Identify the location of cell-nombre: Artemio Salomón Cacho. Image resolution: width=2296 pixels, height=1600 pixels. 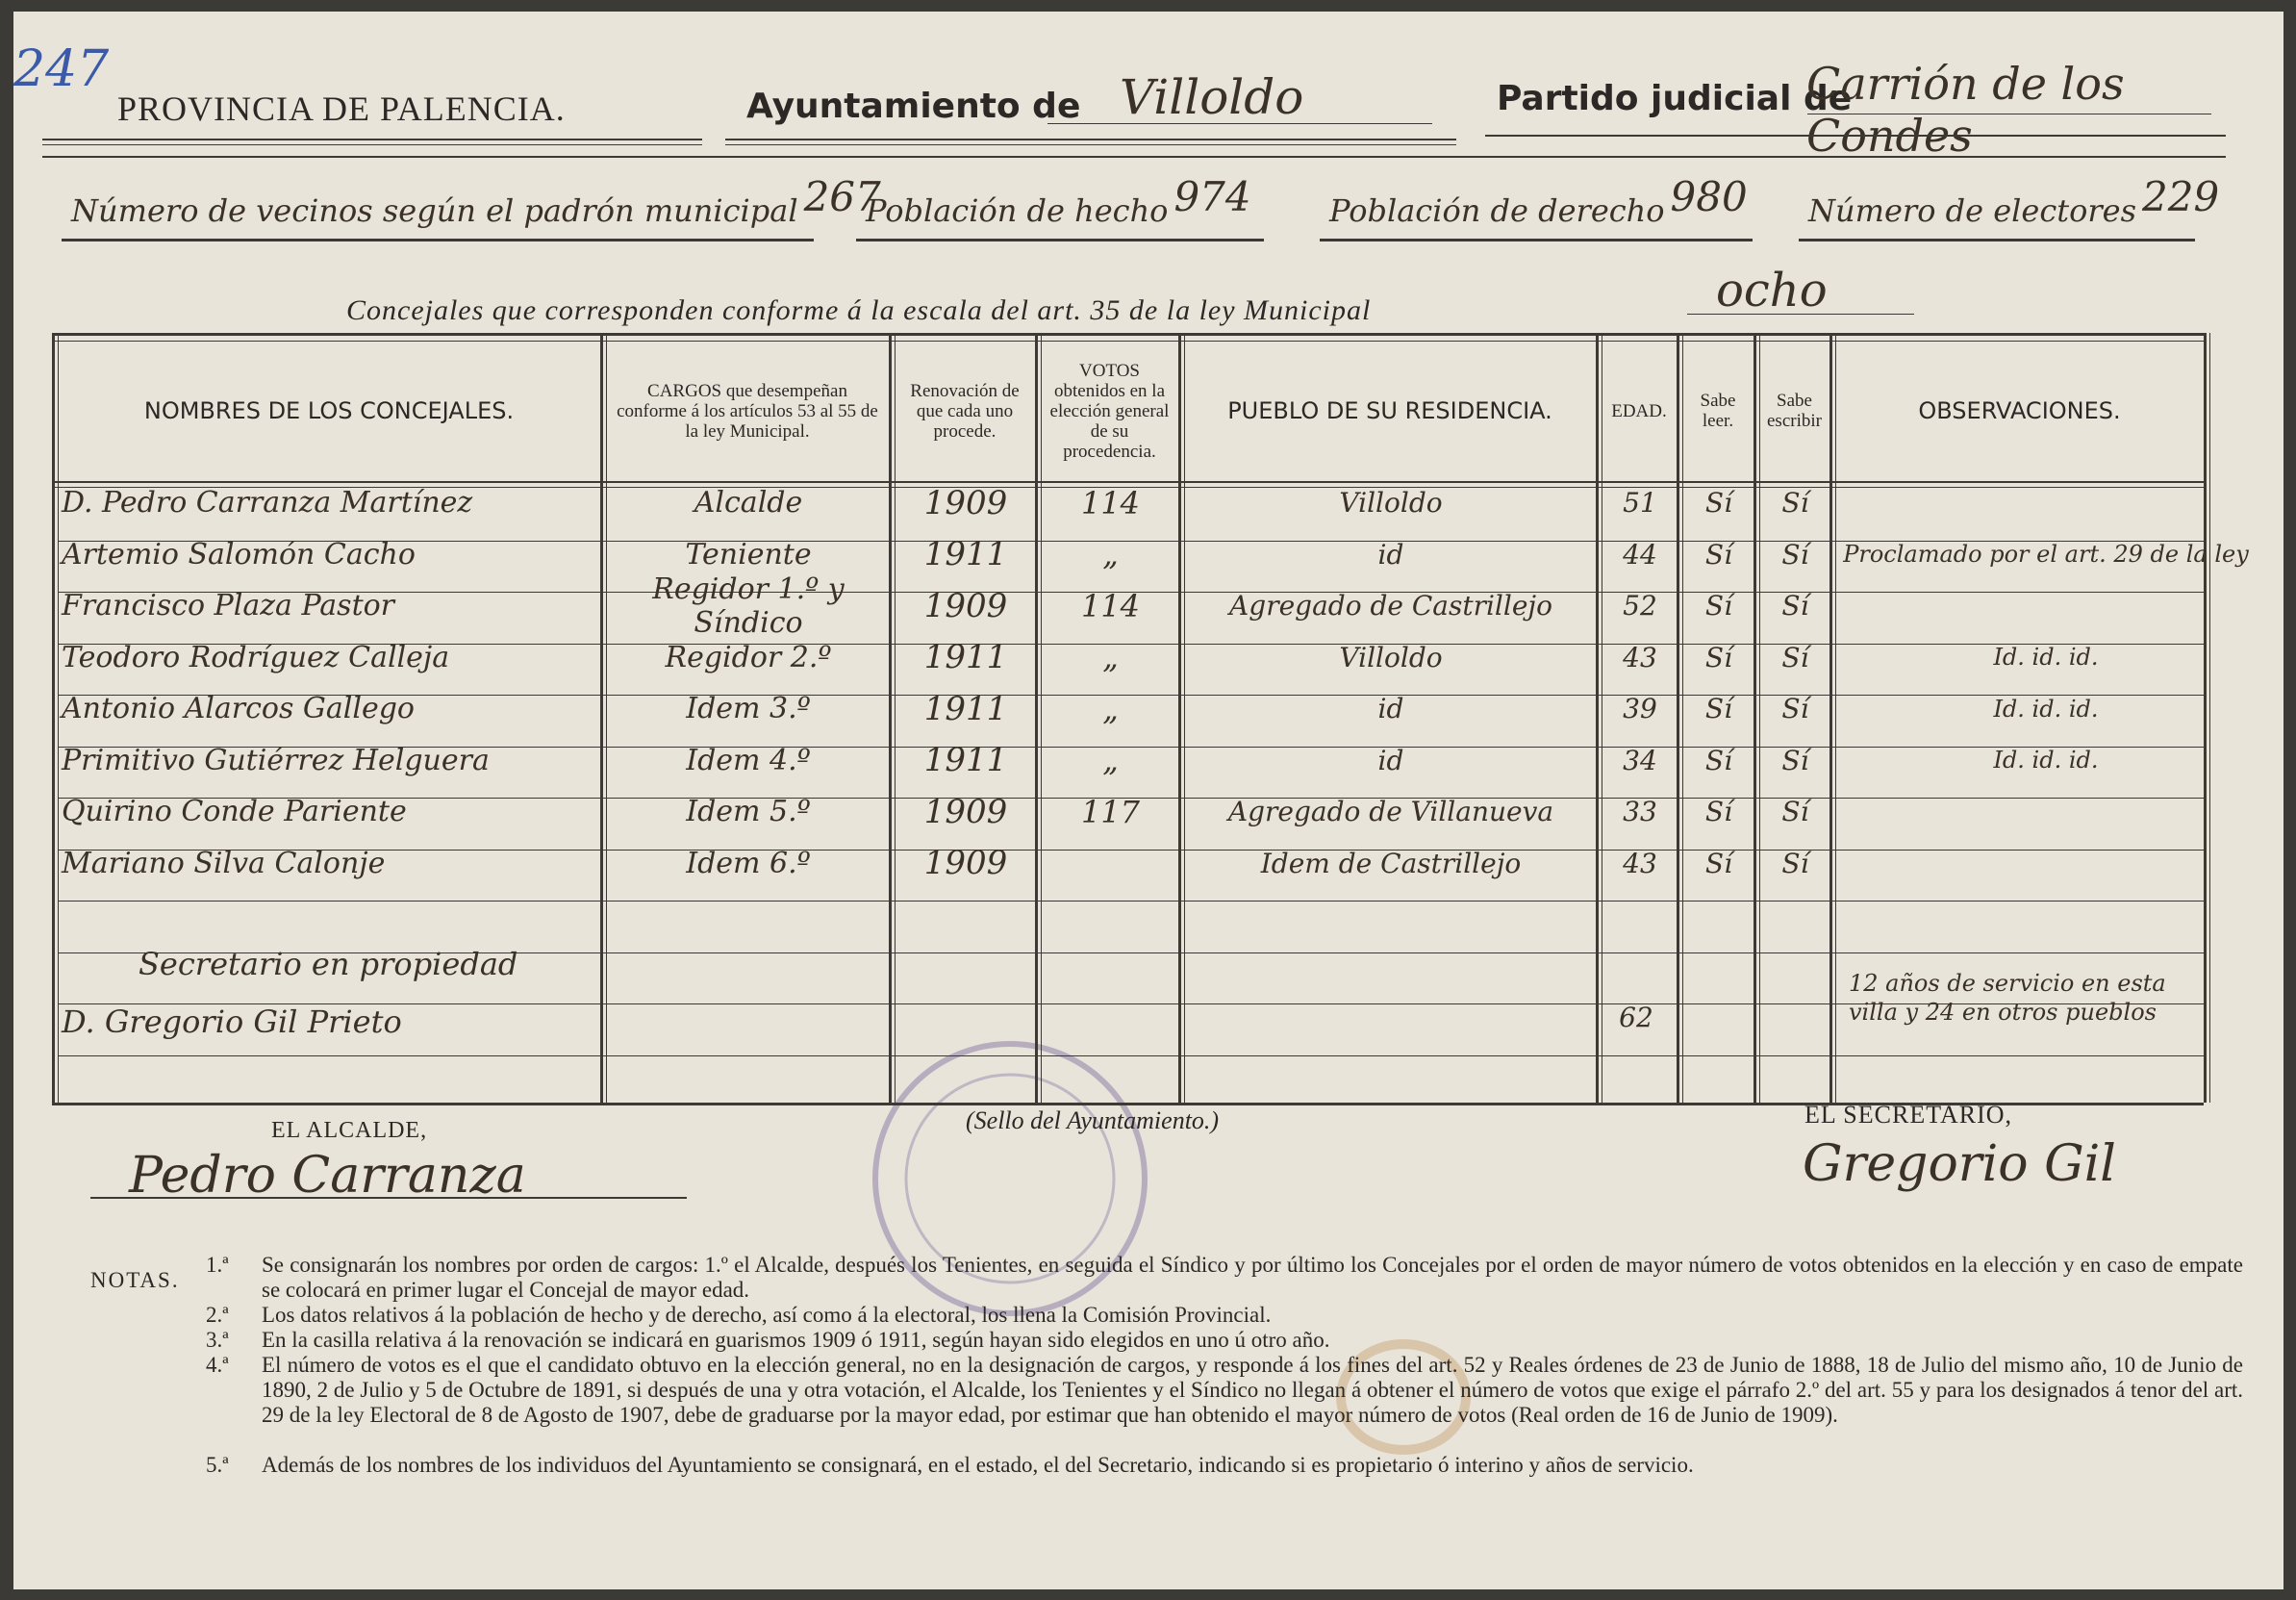
(239, 554).